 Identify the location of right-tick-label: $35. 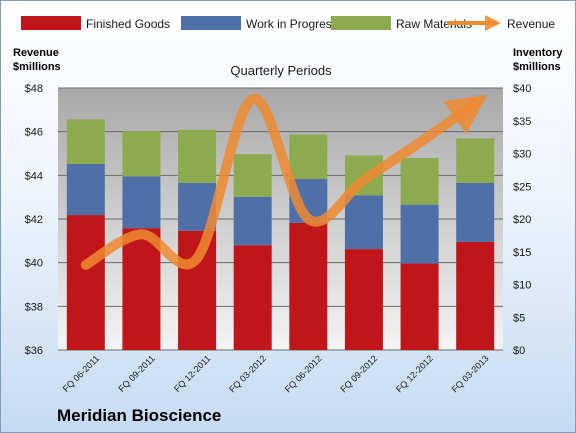
(522, 122).